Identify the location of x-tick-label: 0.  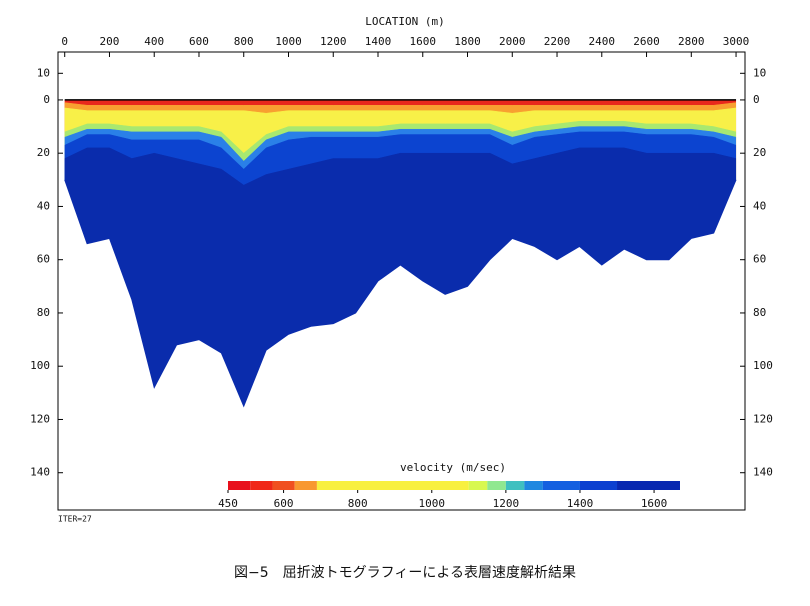
(64, 41).